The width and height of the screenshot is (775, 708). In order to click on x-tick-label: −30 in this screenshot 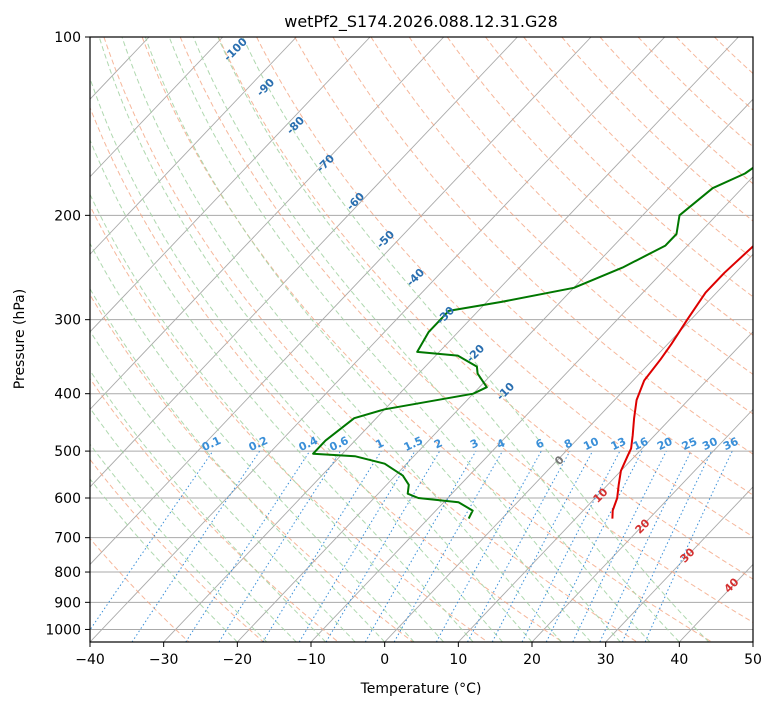, I will do `click(164, 660)`.